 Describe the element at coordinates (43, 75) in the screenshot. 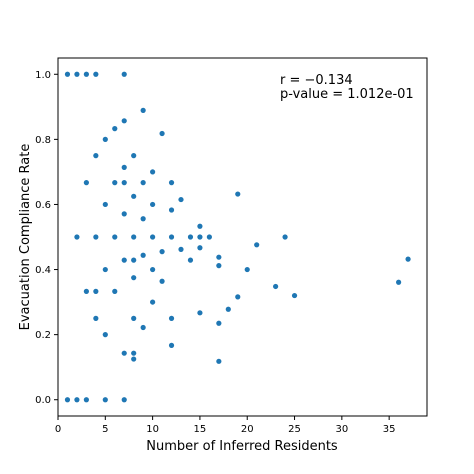

I see `y-tick-label: 1.0` at that location.